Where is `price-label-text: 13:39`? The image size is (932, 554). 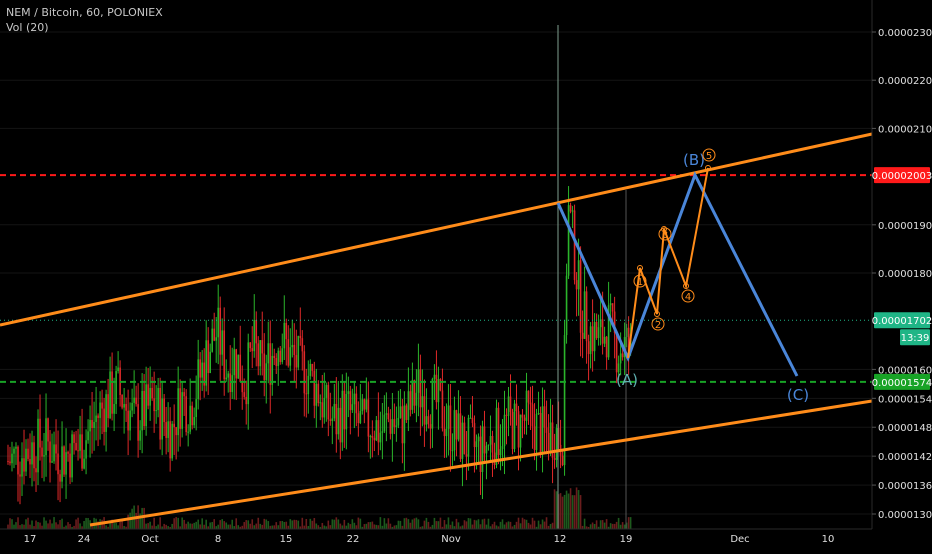
price-label-text: 13:39 is located at coordinates (915, 338).